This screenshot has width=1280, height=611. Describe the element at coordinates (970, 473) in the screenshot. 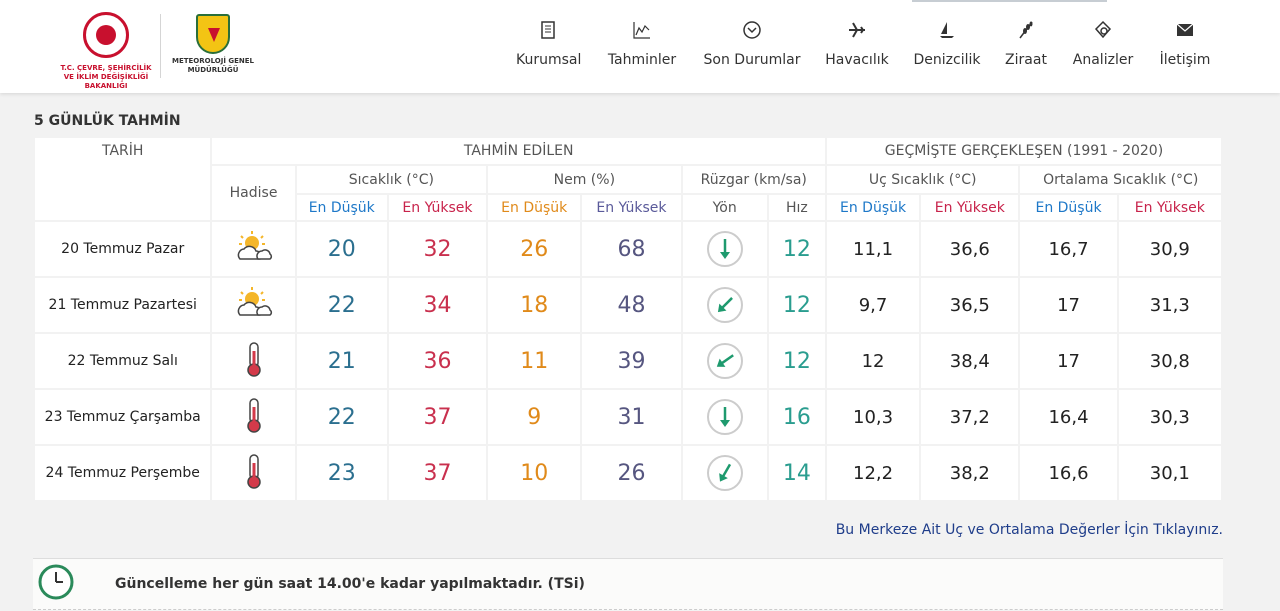

I see `extreme-high: 38,2` at that location.